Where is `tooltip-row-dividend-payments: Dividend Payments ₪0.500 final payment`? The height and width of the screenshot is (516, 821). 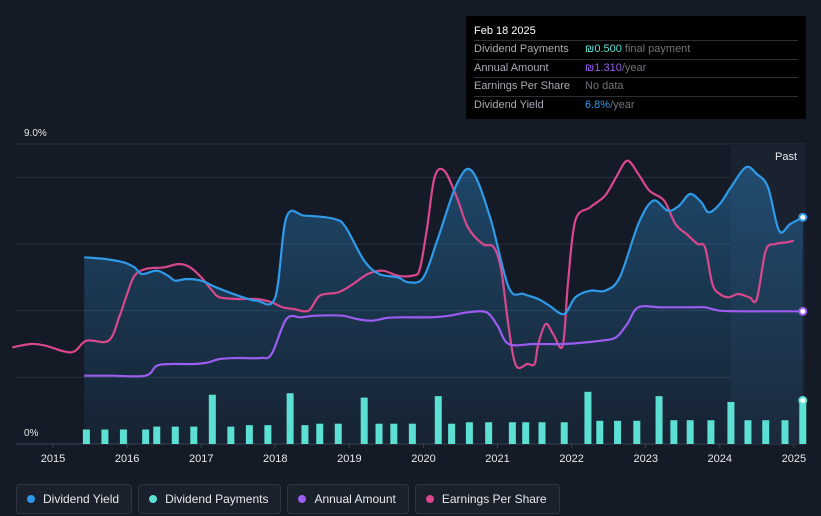 tooltip-row-dividend-payments: Dividend Payments ₪0.500 final payment is located at coordinates (636, 49).